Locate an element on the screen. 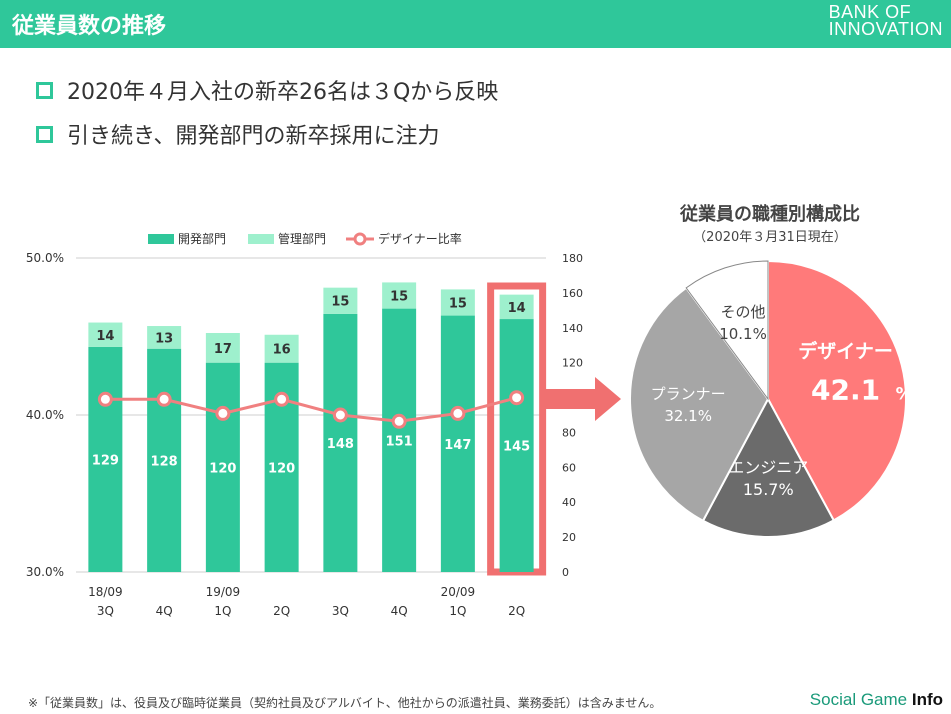 The image size is (951, 714). legend-swatch-mgmt is located at coordinates (261, 239).